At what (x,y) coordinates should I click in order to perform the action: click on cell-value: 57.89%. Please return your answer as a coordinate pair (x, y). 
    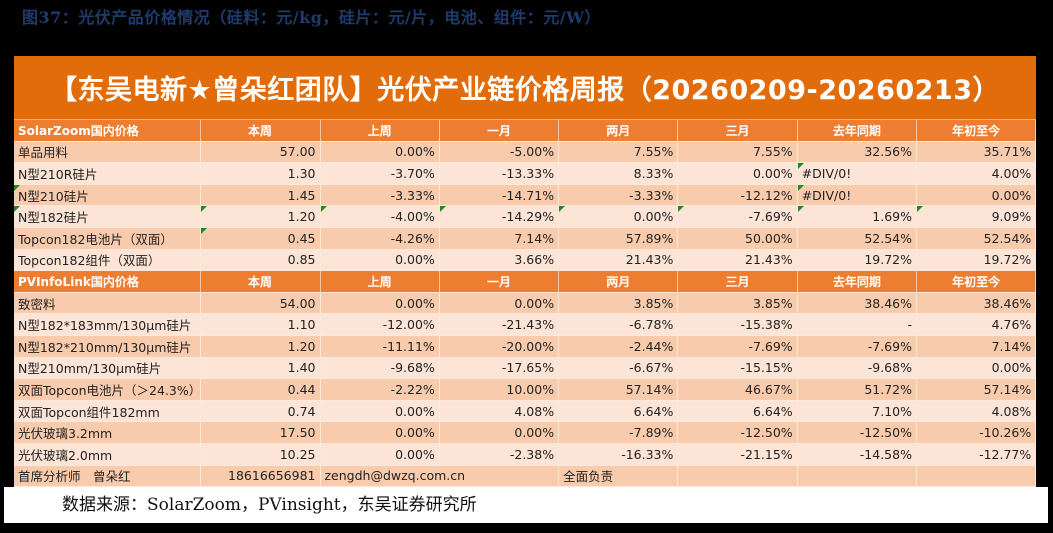
    Looking at the image, I should click on (618, 238).